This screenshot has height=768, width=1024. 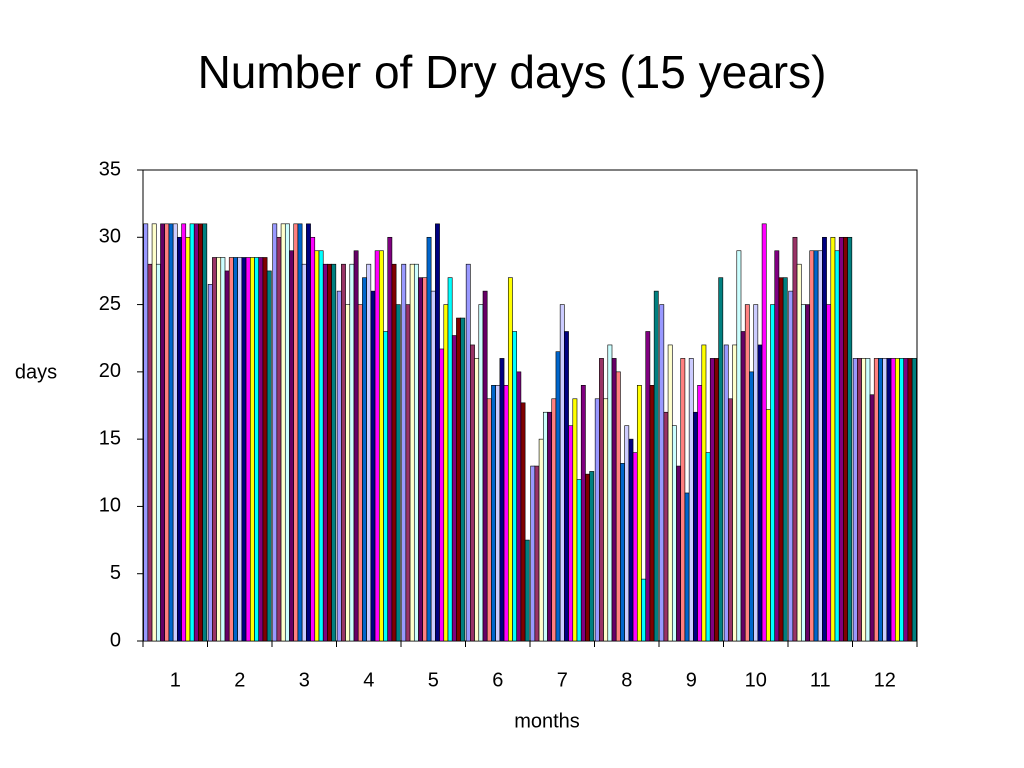 I want to click on y-tick-label: 35, so click(x=110, y=169).